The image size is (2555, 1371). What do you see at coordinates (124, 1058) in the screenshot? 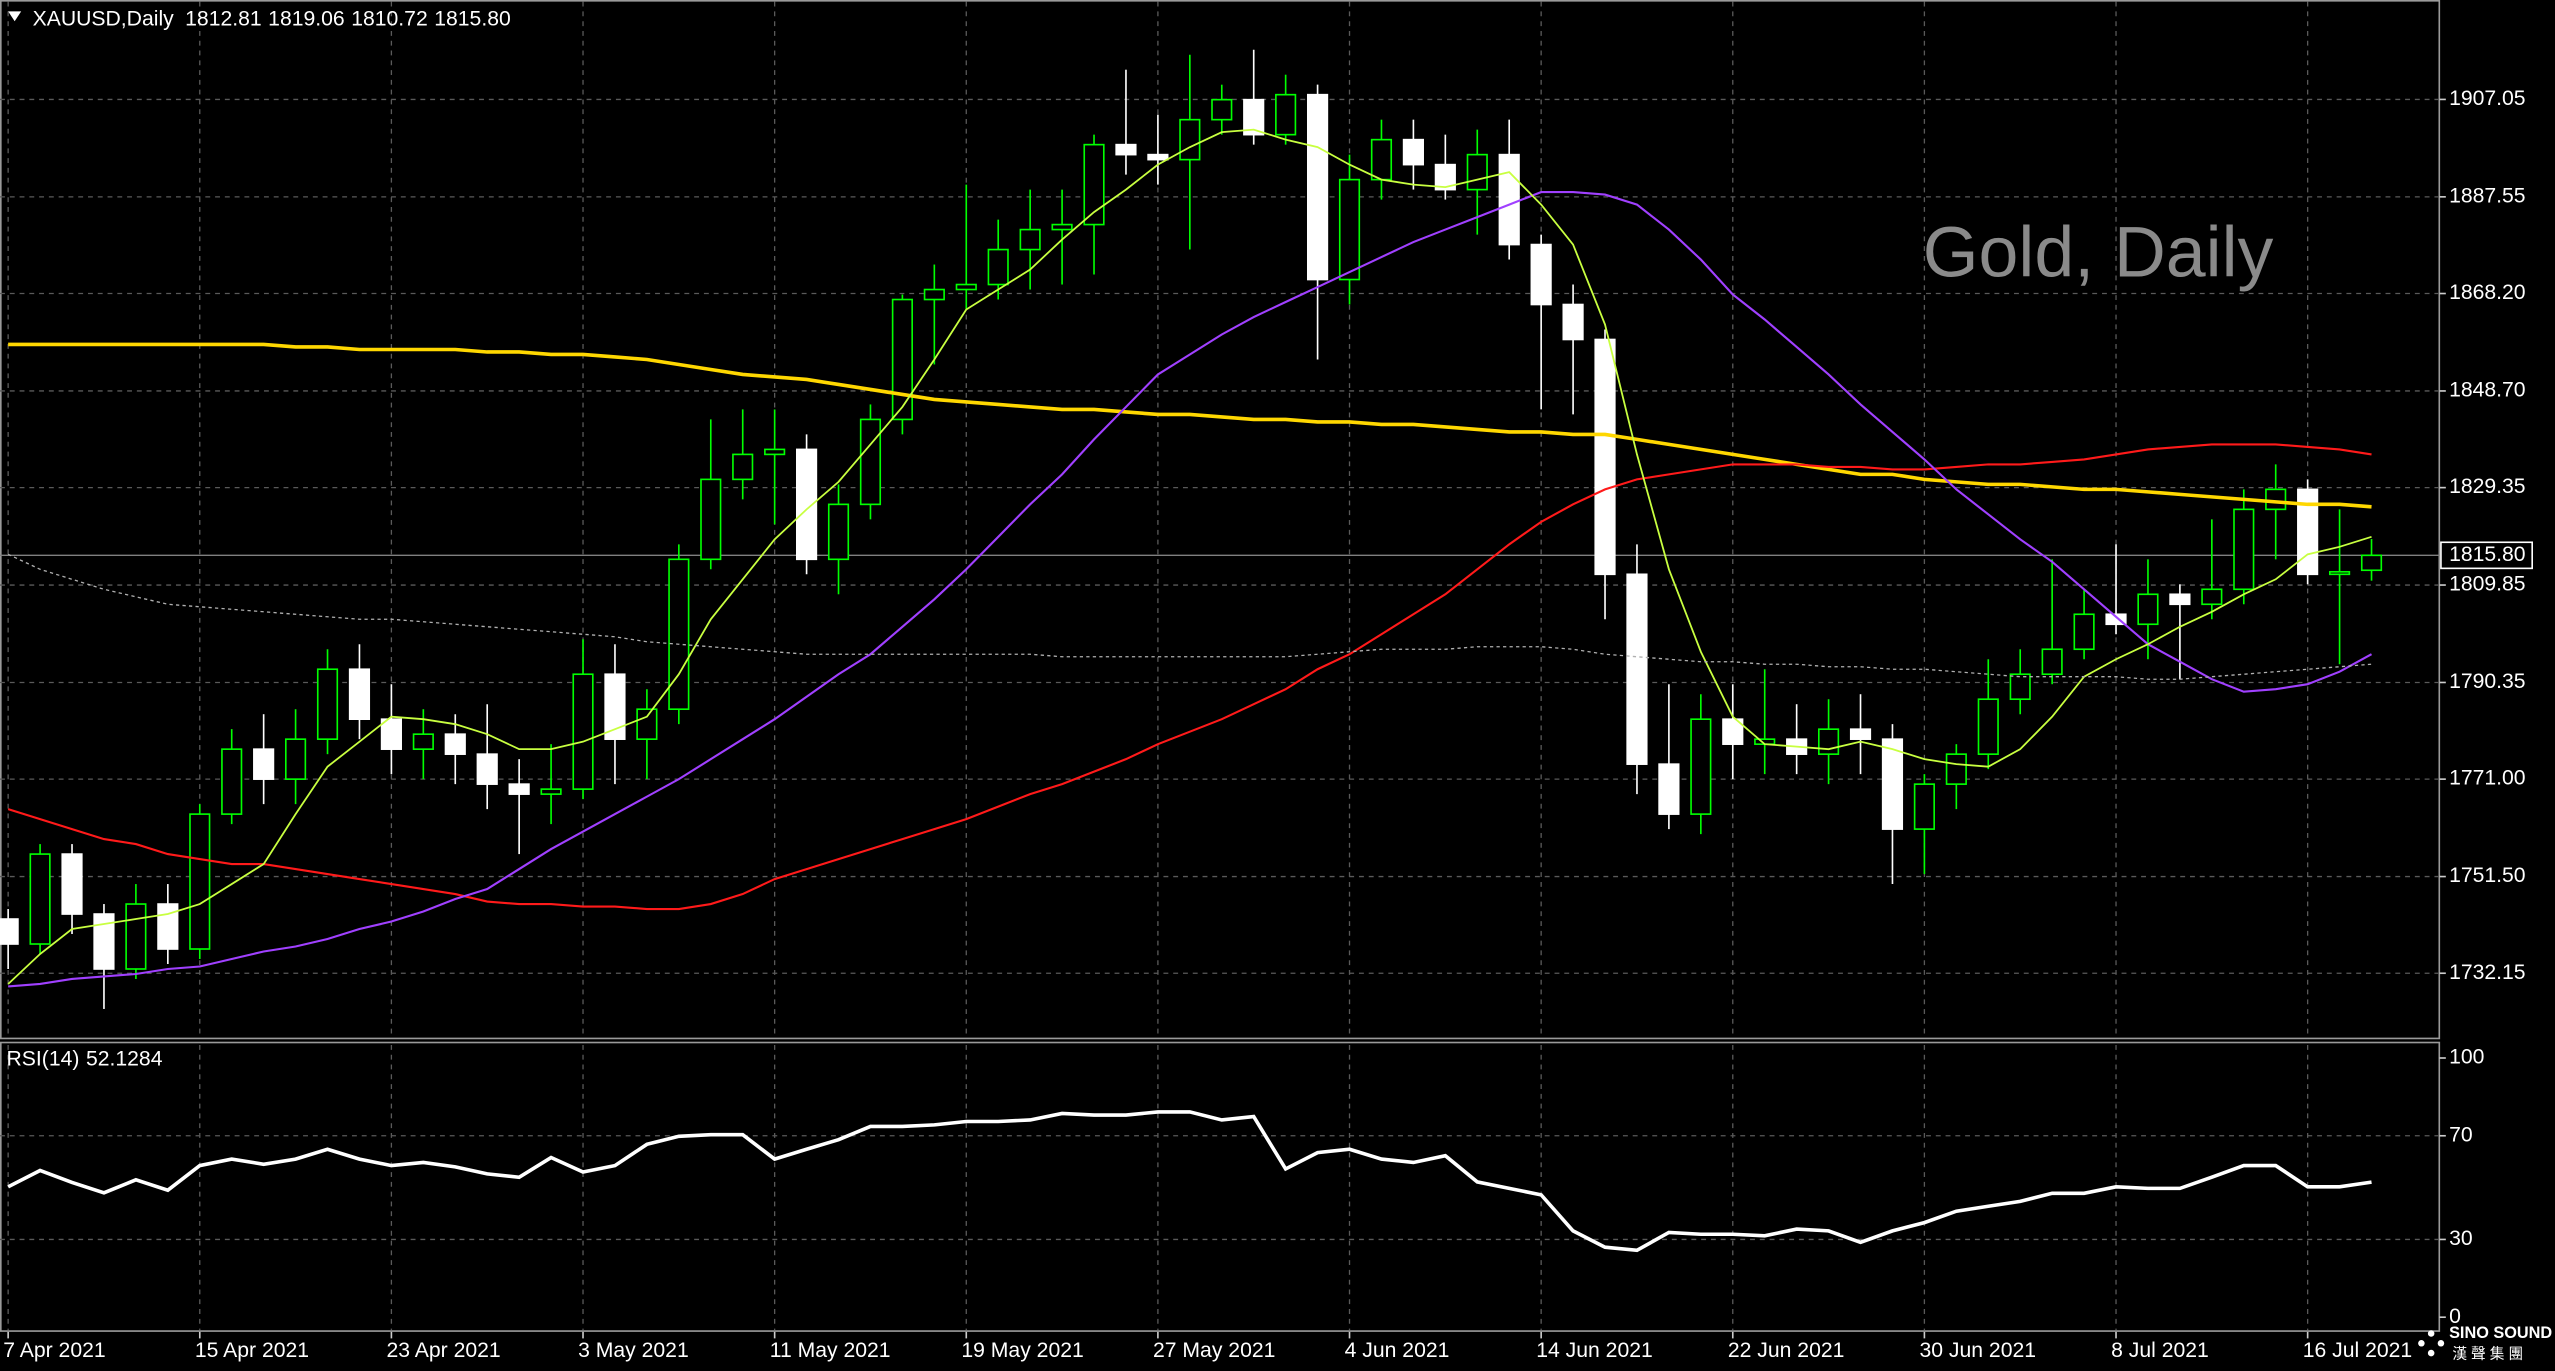
I see `rsi-last: 52.1284` at bounding box center [124, 1058].